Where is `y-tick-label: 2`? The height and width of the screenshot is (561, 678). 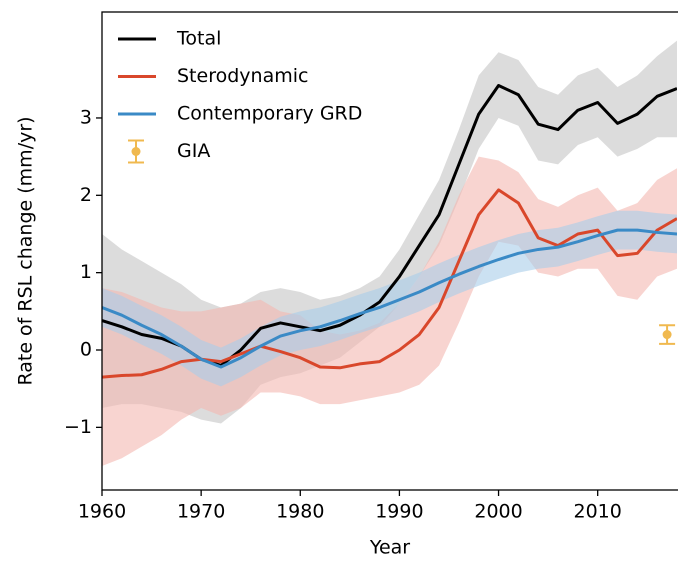
y-tick-label: 2 is located at coordinates (86, 195).